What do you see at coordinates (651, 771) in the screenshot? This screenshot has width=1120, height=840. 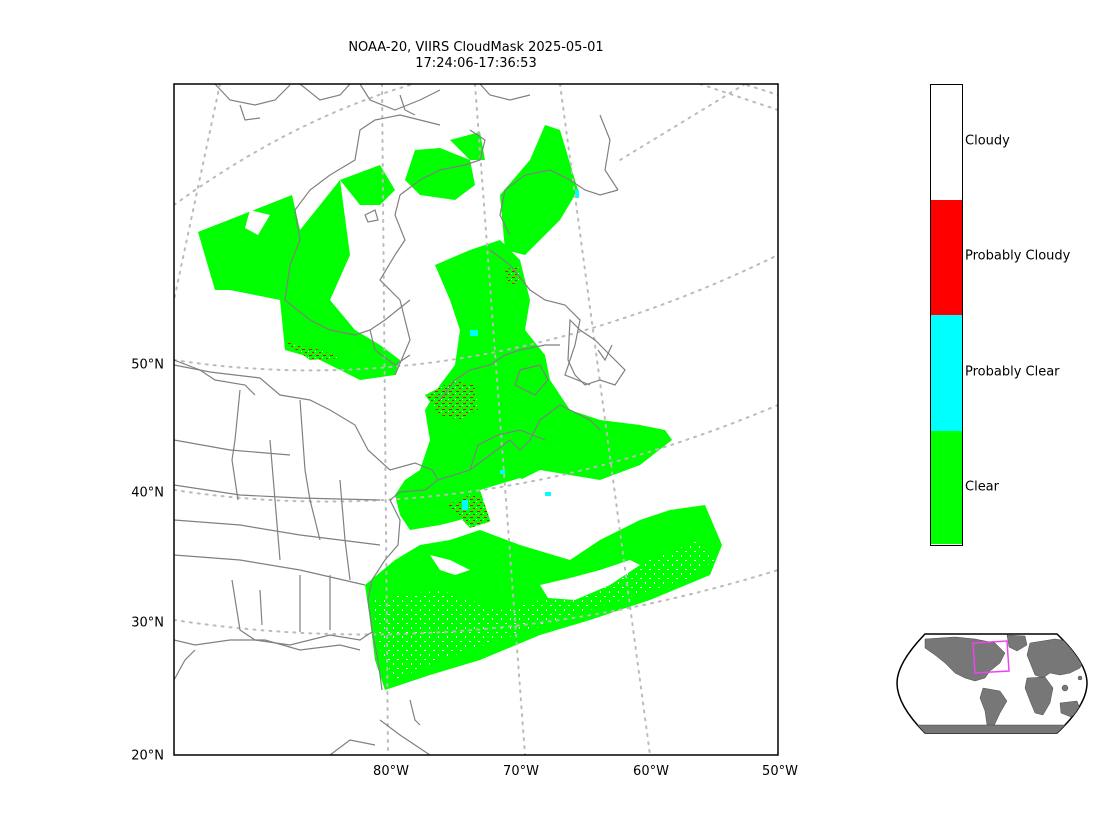 I see `lon-label-60: 60°W` at bounding box center [651, 771].